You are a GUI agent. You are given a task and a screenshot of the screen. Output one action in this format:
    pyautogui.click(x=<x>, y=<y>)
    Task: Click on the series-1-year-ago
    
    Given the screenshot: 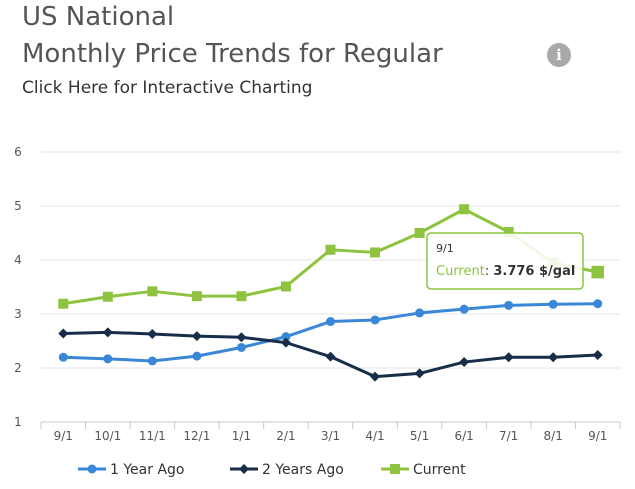 What is the action you would take?
    pyautogui.click(x=330, y=332)
    